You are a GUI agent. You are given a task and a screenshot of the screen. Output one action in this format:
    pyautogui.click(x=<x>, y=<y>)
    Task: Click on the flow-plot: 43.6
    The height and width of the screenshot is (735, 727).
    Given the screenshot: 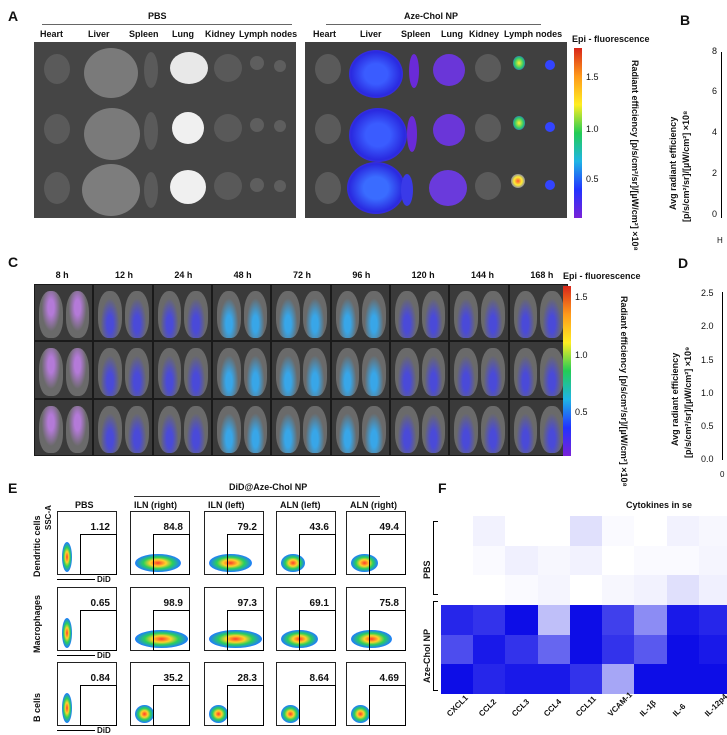 What is the action you would take?
    pyautogui.click(x=306, y=543)
    